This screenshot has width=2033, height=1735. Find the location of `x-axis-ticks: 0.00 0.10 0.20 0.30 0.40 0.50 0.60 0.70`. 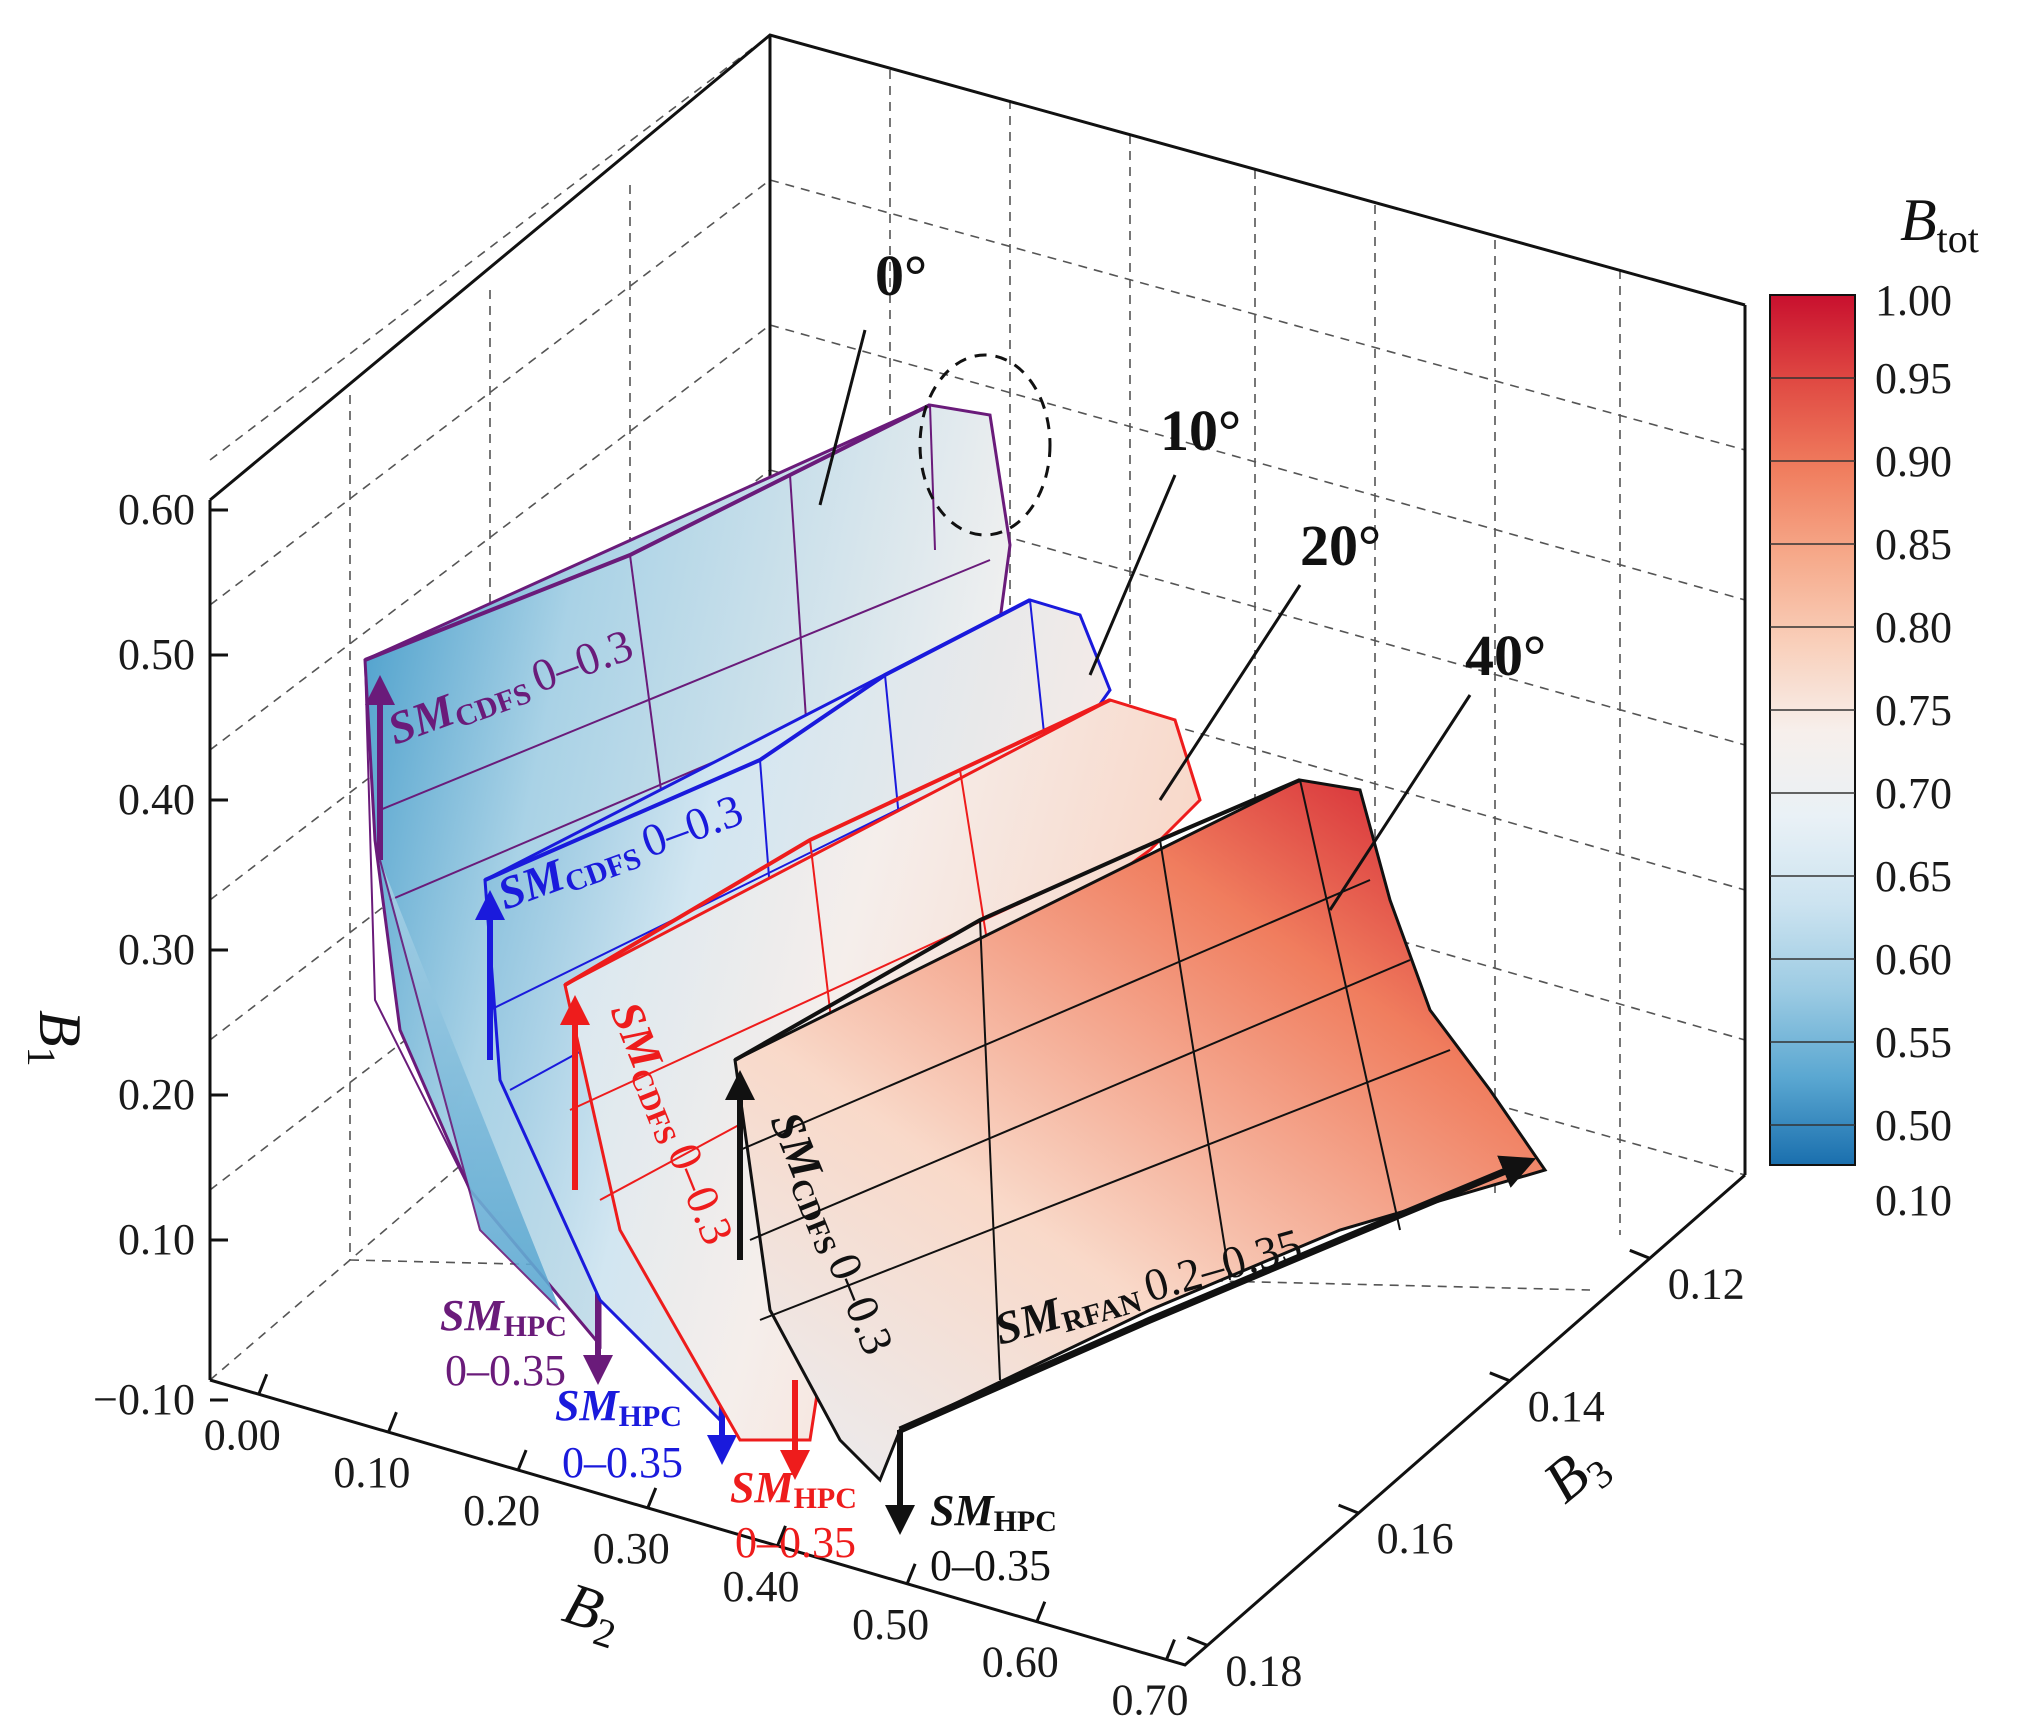

x-axis-ticks: 0.00 0.10 0.20 0.30 0.40 0.50 0.60 0.70 is located at coordinates (696, 1549).